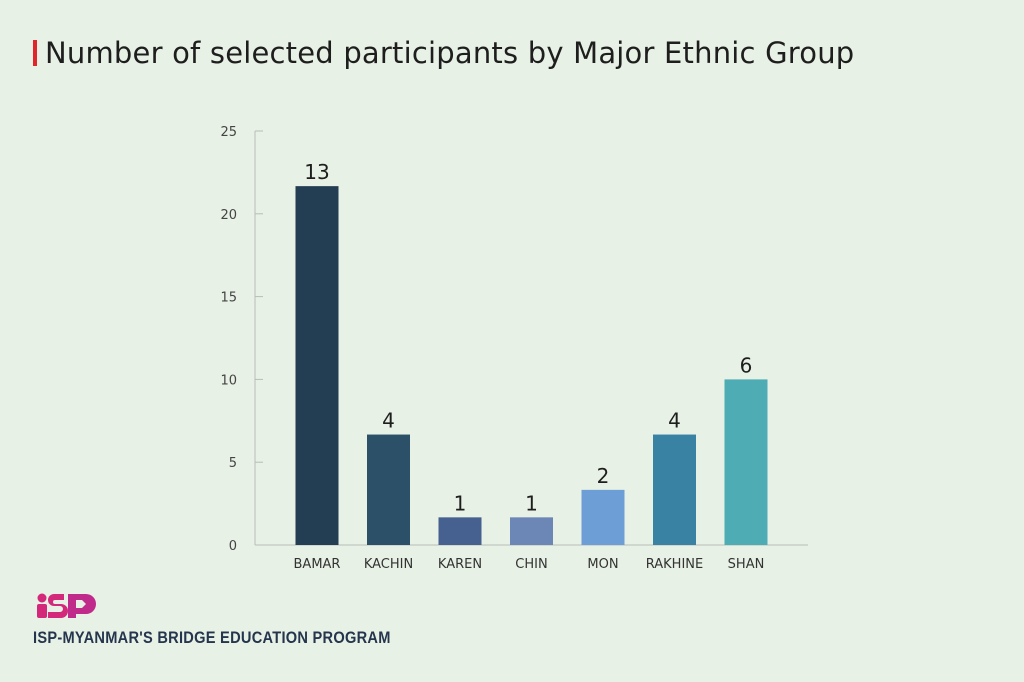 Image resolution: width=1024 pixels, height=682 pixels. I want to click on bar-bamar, so click(317, 365).